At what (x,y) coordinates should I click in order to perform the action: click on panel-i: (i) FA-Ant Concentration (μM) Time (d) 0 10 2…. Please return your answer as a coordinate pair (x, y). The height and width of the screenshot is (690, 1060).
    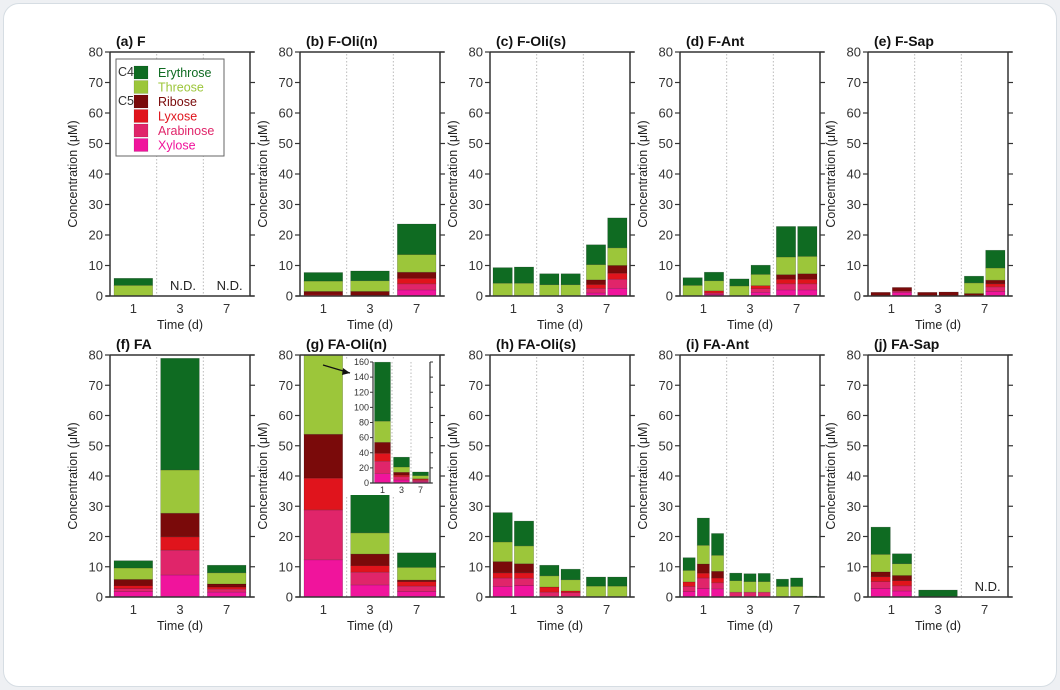
    Looking at the image, I should click on (730, 484).